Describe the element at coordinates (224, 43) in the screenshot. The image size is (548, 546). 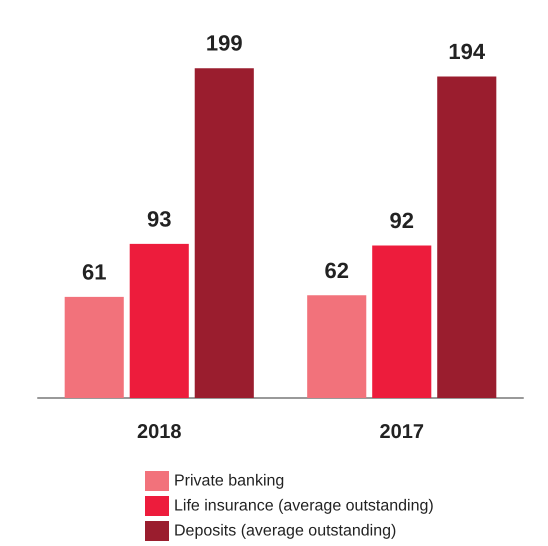
I see `data-label: 199` at that location.